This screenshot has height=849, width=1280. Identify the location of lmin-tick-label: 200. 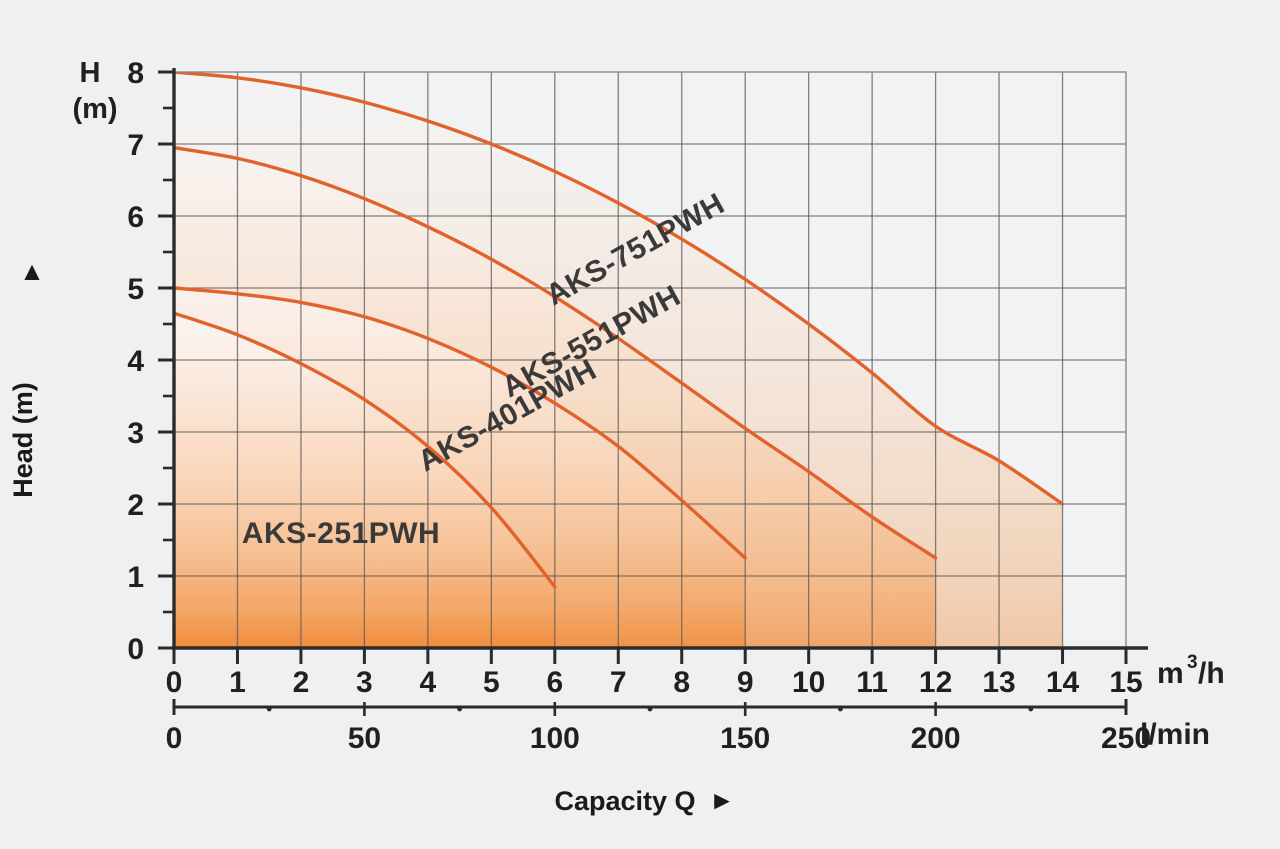
(936, 738).